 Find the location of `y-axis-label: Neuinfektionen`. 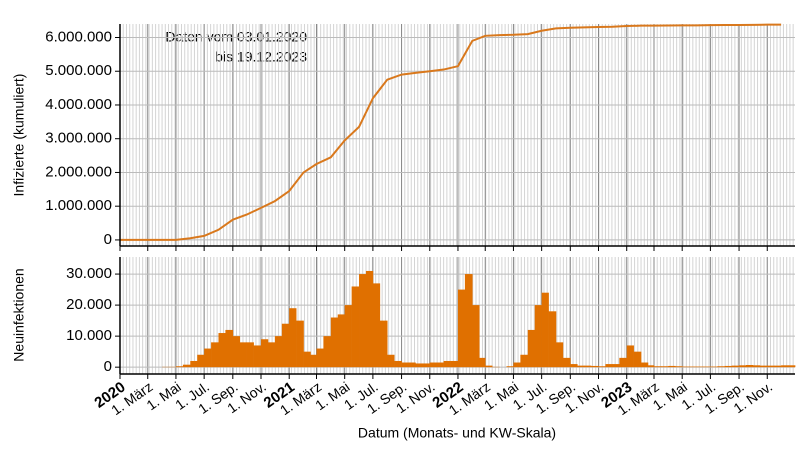

y-axis-label: Neuinfektionen is located at coordinates (19, 314).